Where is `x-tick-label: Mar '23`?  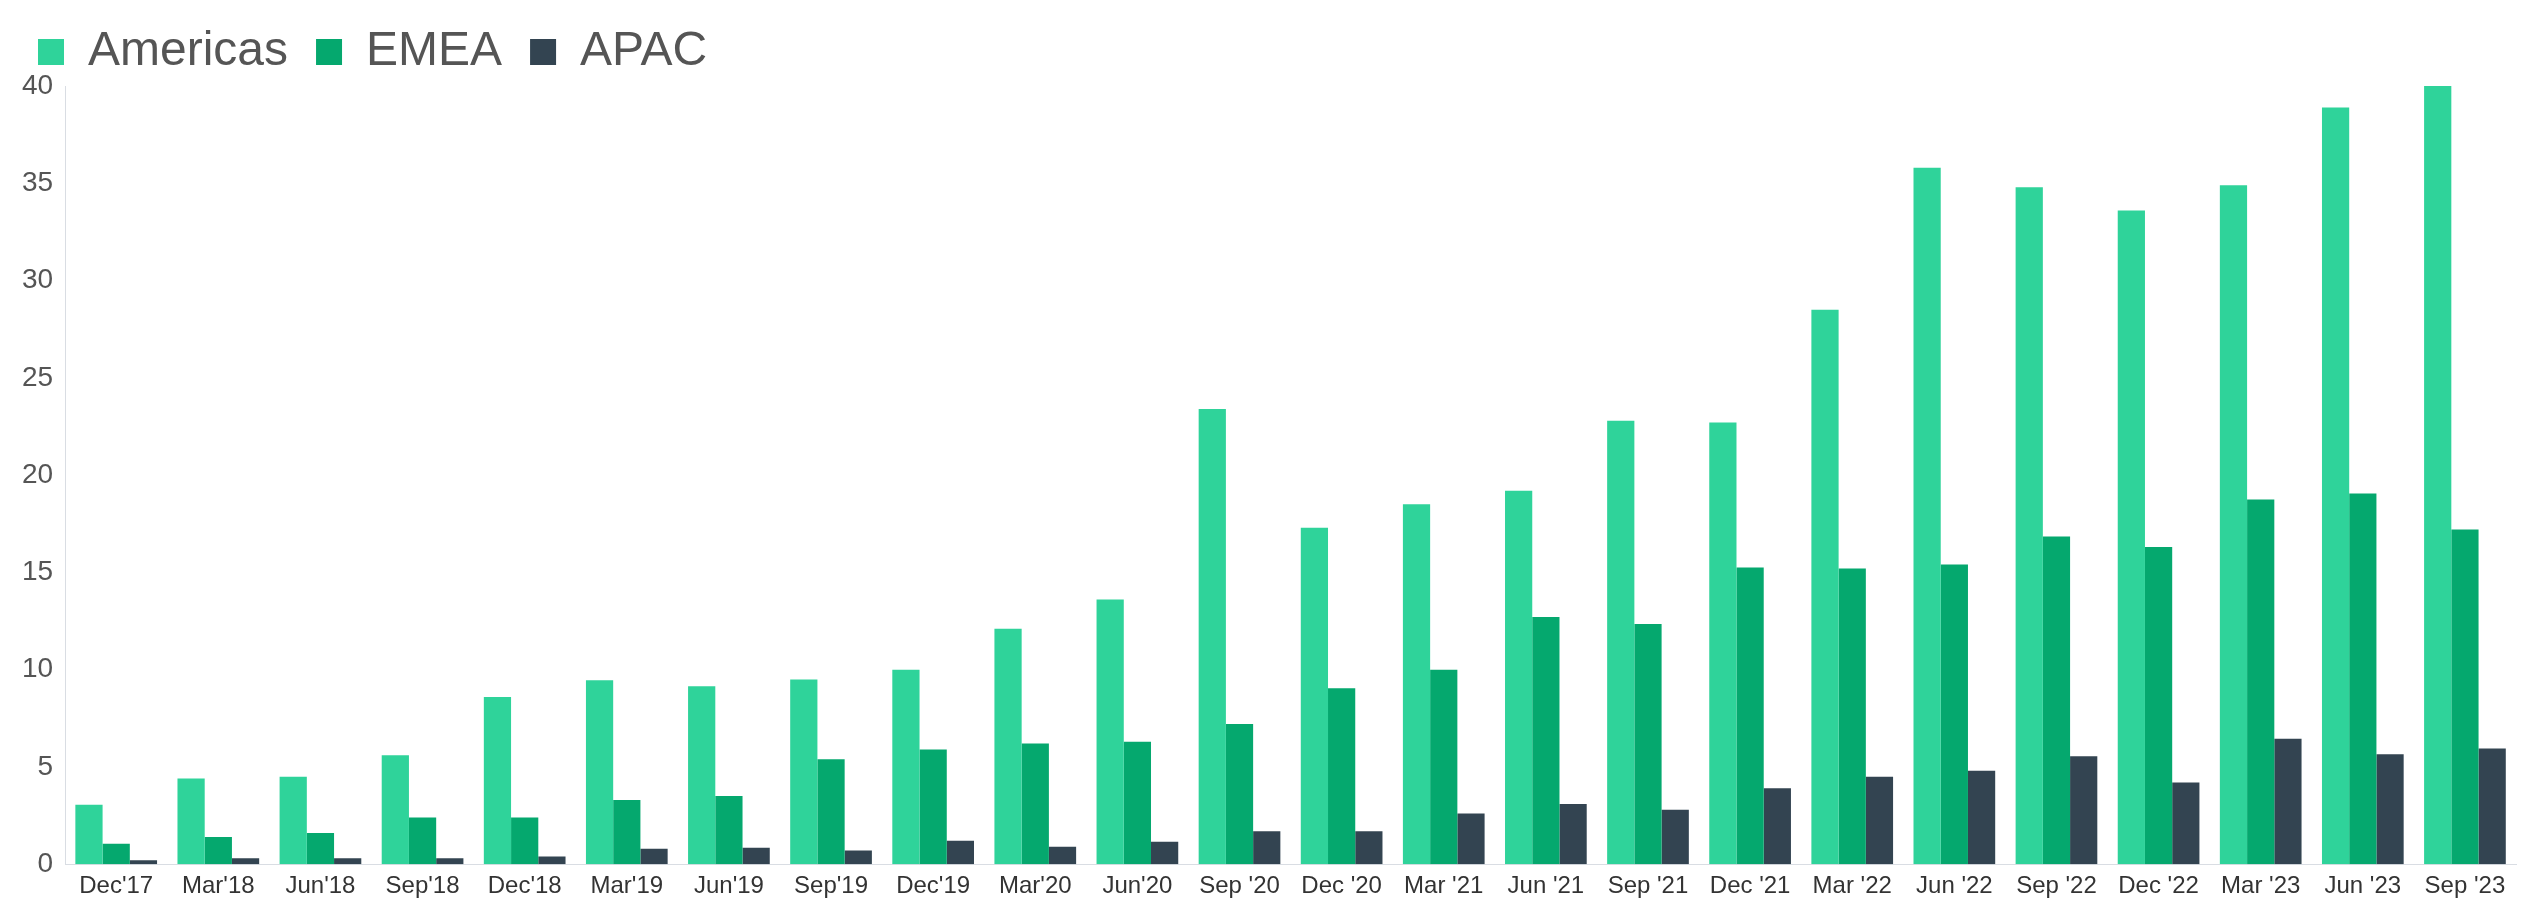
x-tick-label: Mar '23 is located at coordinates (2261, 885).